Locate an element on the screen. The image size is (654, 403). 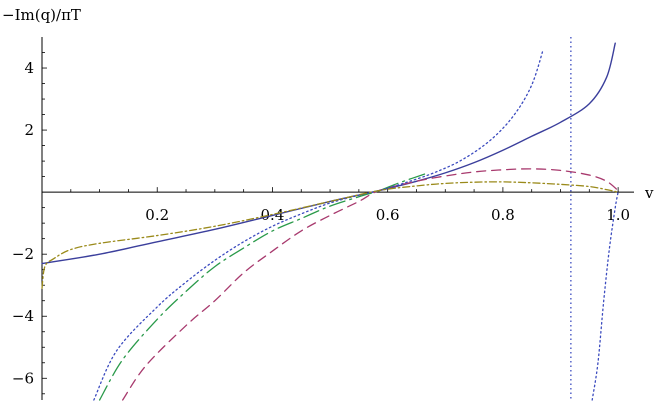
y-tick-label: −2 is located at coordinates (23, 254).